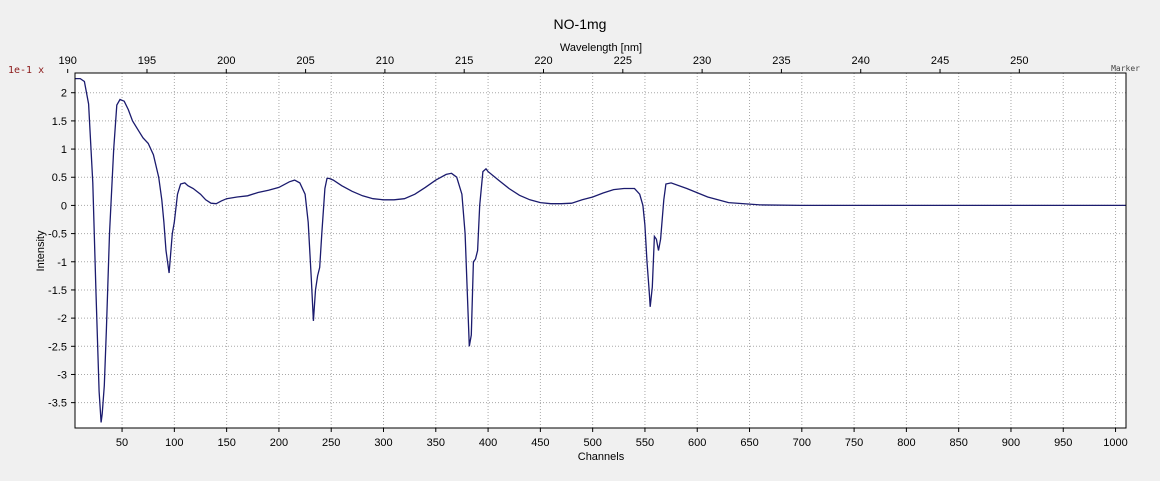 This screenshot has height=481, width=1160. Describe the element at coordinates (385, 61) in the screenshot. I see `x2-tick-label: 210` at that location.